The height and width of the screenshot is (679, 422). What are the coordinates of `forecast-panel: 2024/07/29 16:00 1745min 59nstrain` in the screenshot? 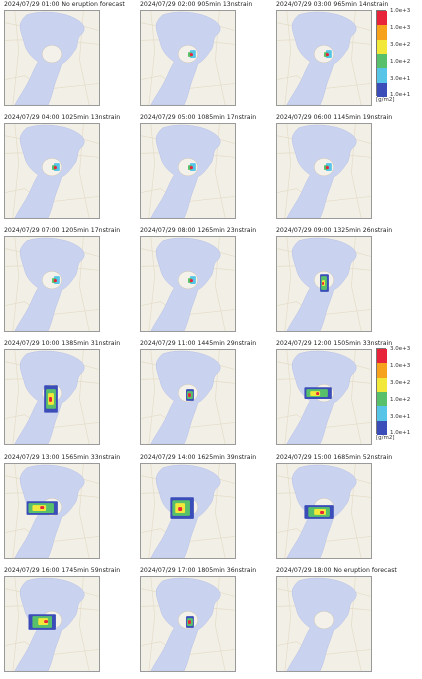 It's located at (72, 622).